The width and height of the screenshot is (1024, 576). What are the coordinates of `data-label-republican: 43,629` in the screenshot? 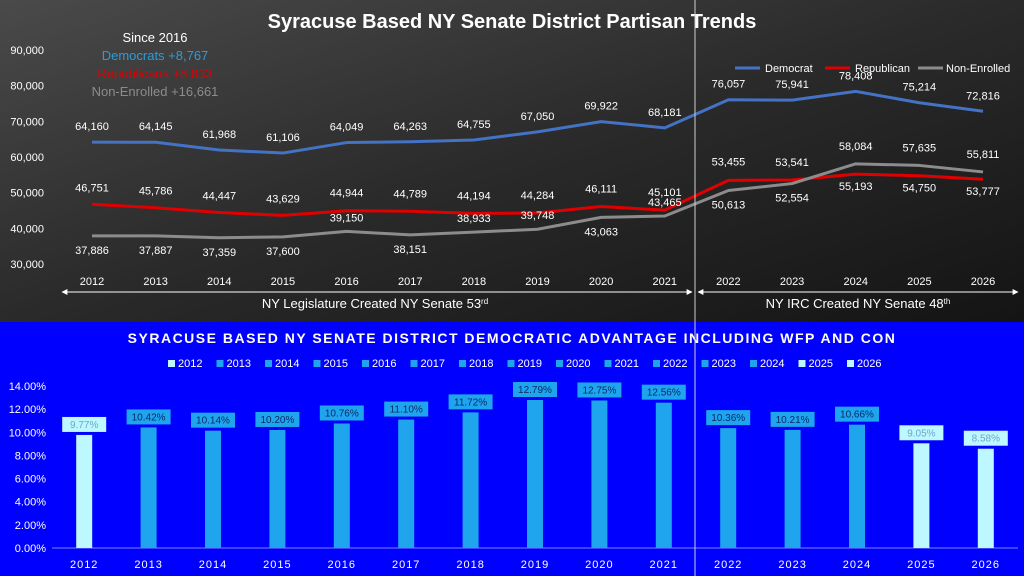 It's located at (283, 199).